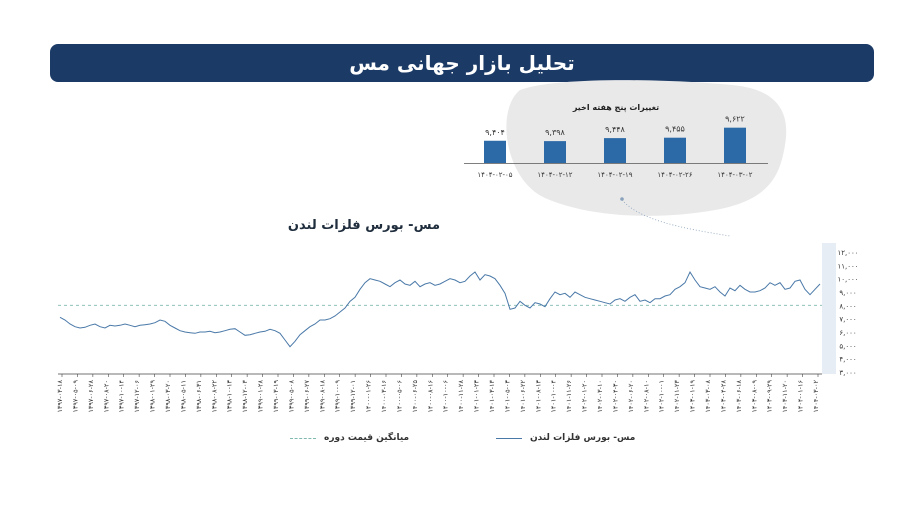 Image resolution: width=900 pixels, height=506 pixels. What do you see at coordinates (446, 396) in the screenshot?
I see `x-tick-label: ۱۴۰۰-۱۰-۰۶` at bounding box center [446, 396].